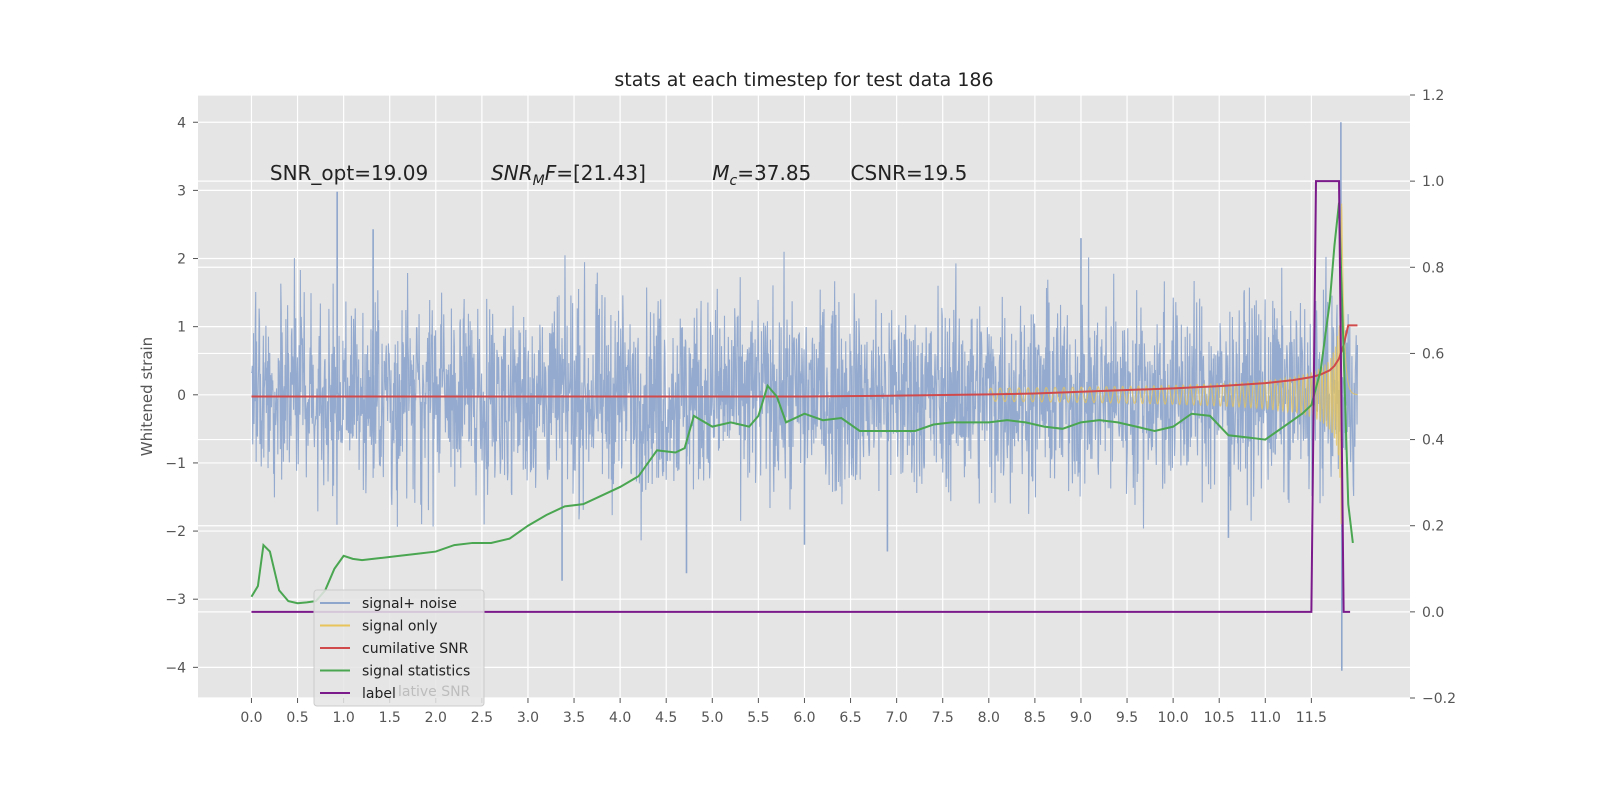 Image resolution: width=1600 pixels, height=800 pixels. Describe the element at coordinates (1265, 718) in the screenshot. I see `x-tick-label: 11.0` at that location.